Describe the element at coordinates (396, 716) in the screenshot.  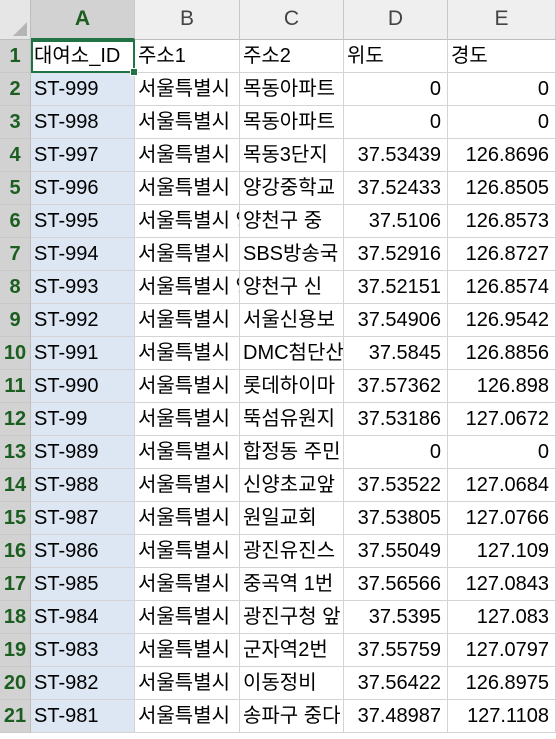
I see `cell-lat: 37.48987` at that location.